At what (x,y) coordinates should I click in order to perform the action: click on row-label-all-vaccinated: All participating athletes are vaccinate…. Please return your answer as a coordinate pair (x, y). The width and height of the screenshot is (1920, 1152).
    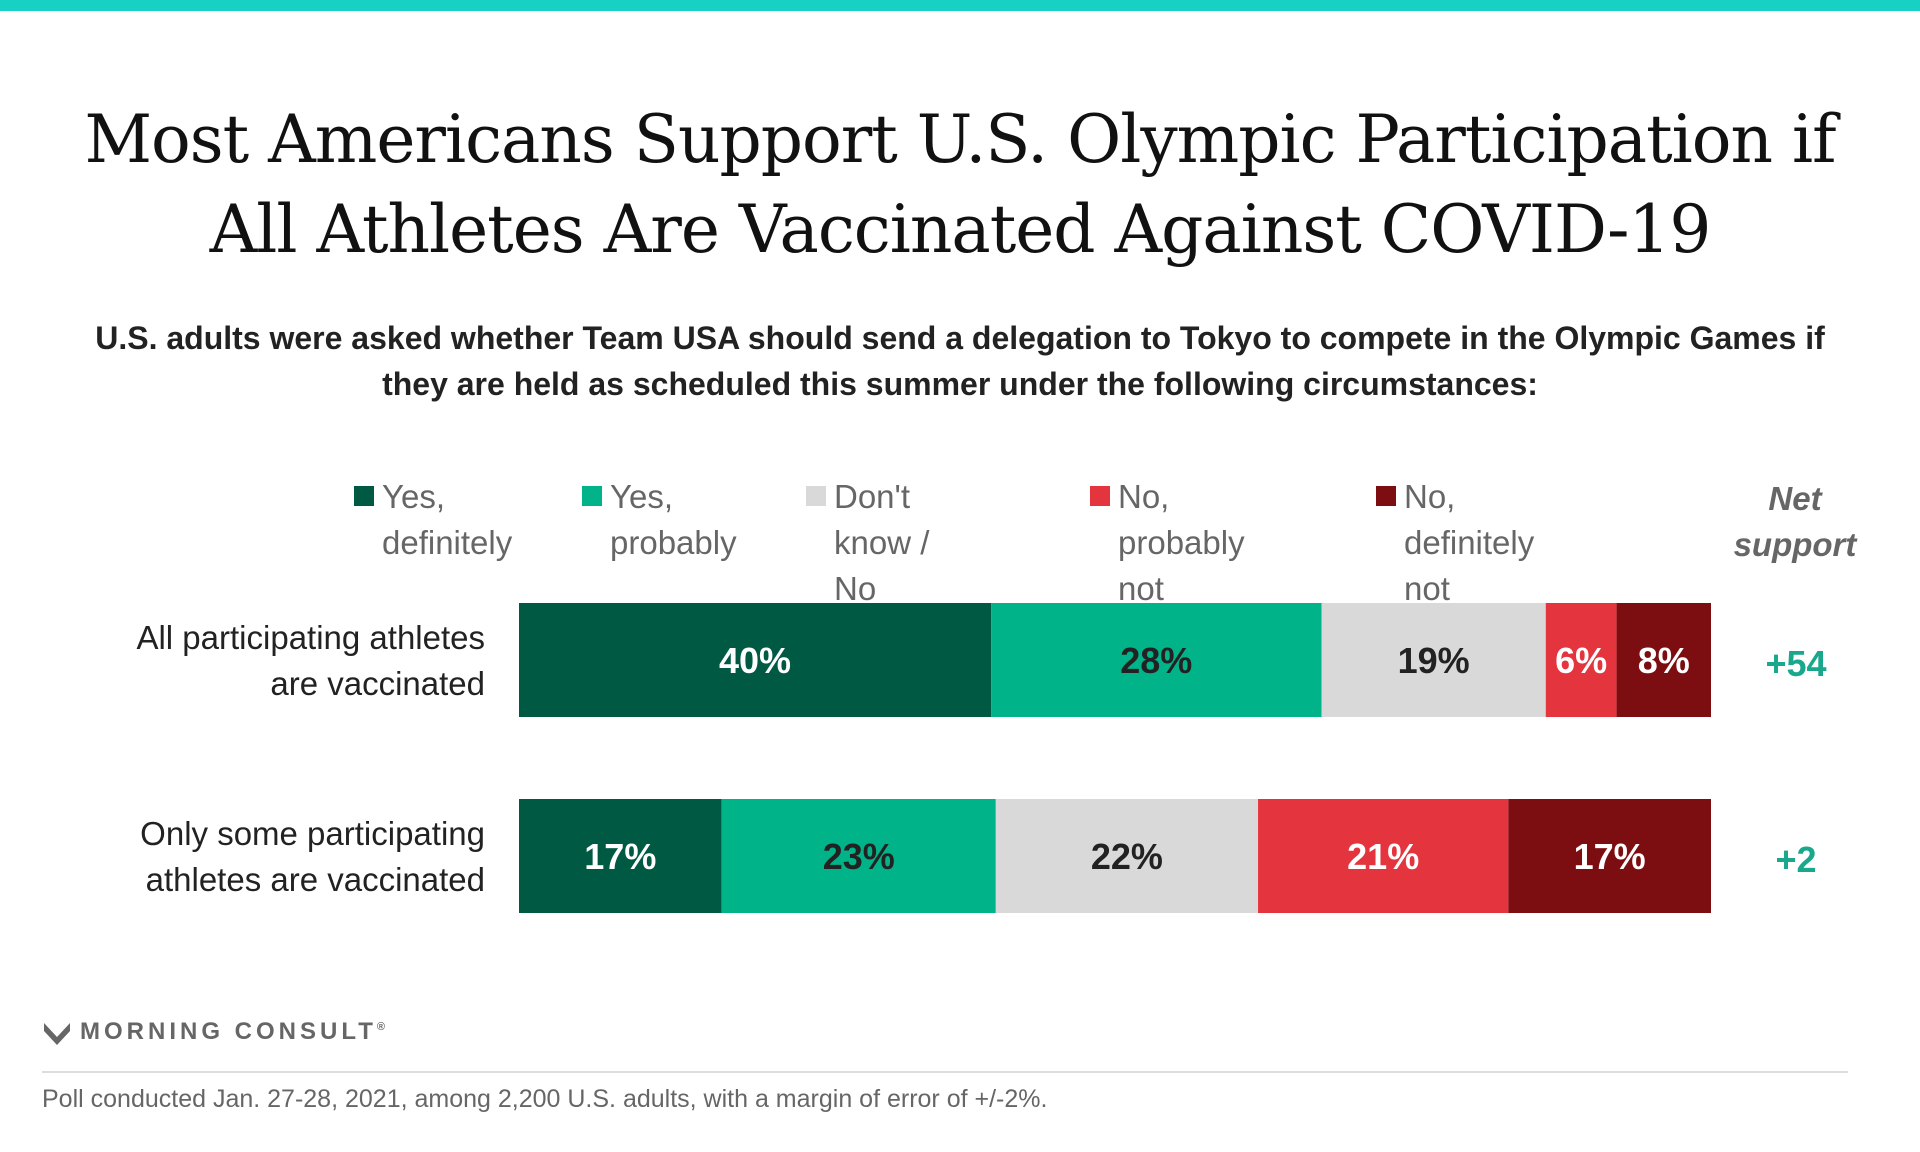
    Looking at the image, I should click on (310, 660).